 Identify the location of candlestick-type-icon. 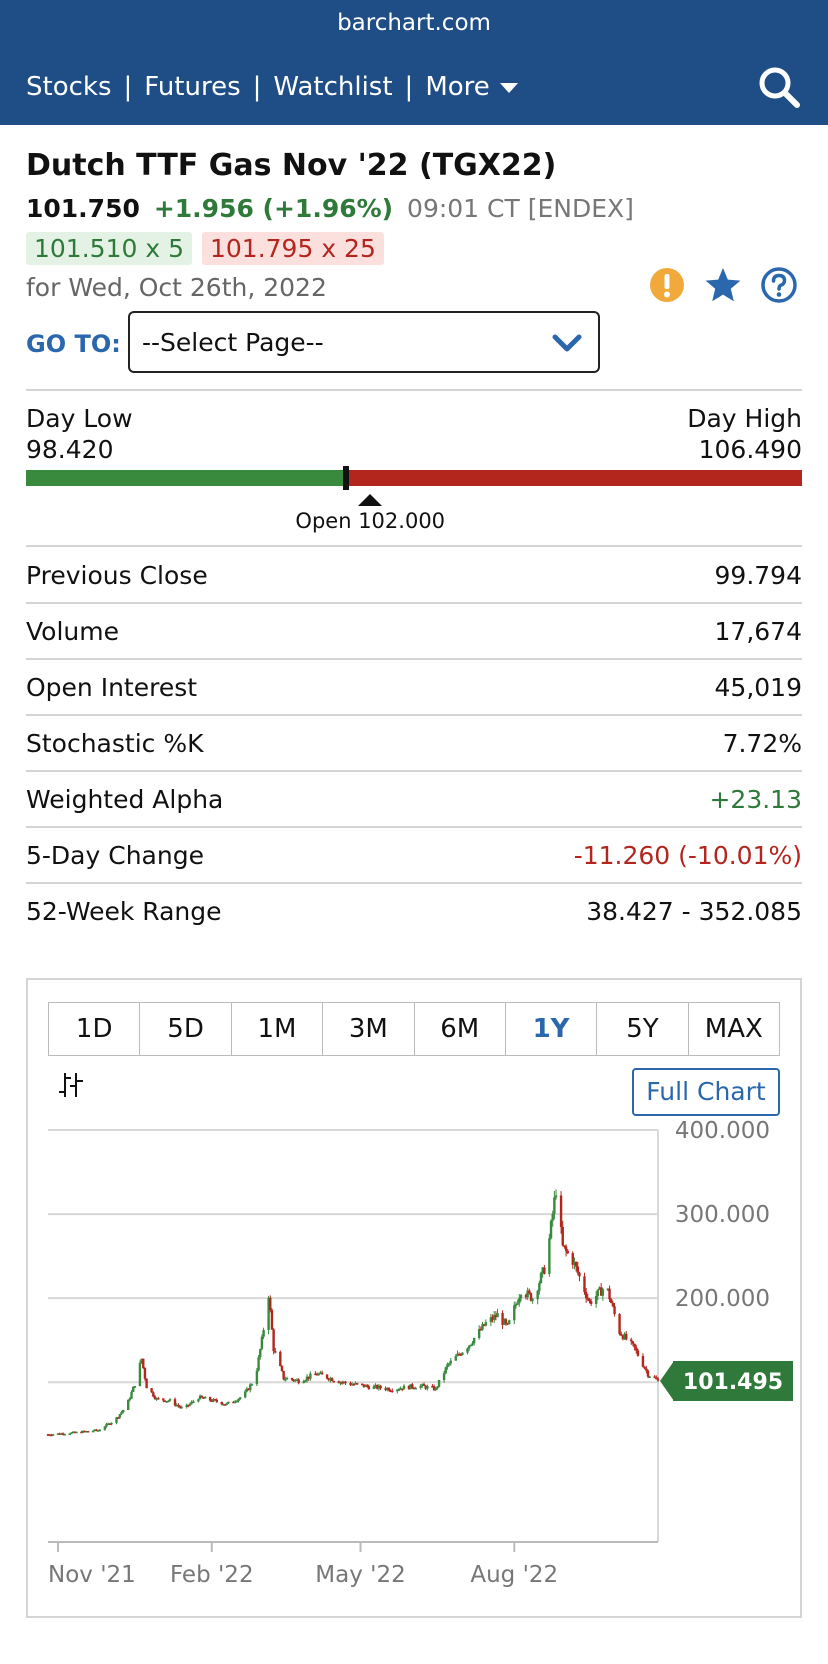
(71, 1085).